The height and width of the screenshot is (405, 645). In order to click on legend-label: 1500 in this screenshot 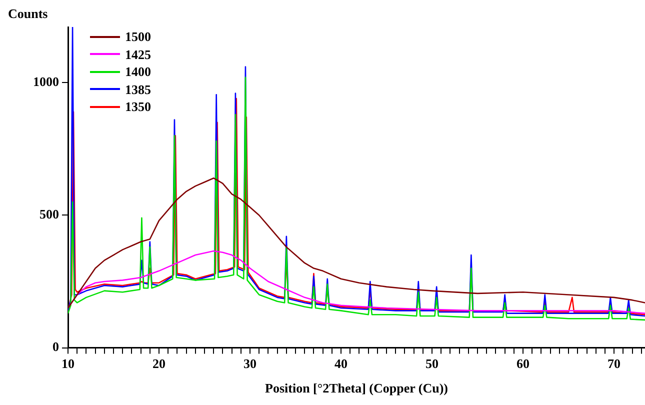, I will do `click(138, 37)`.